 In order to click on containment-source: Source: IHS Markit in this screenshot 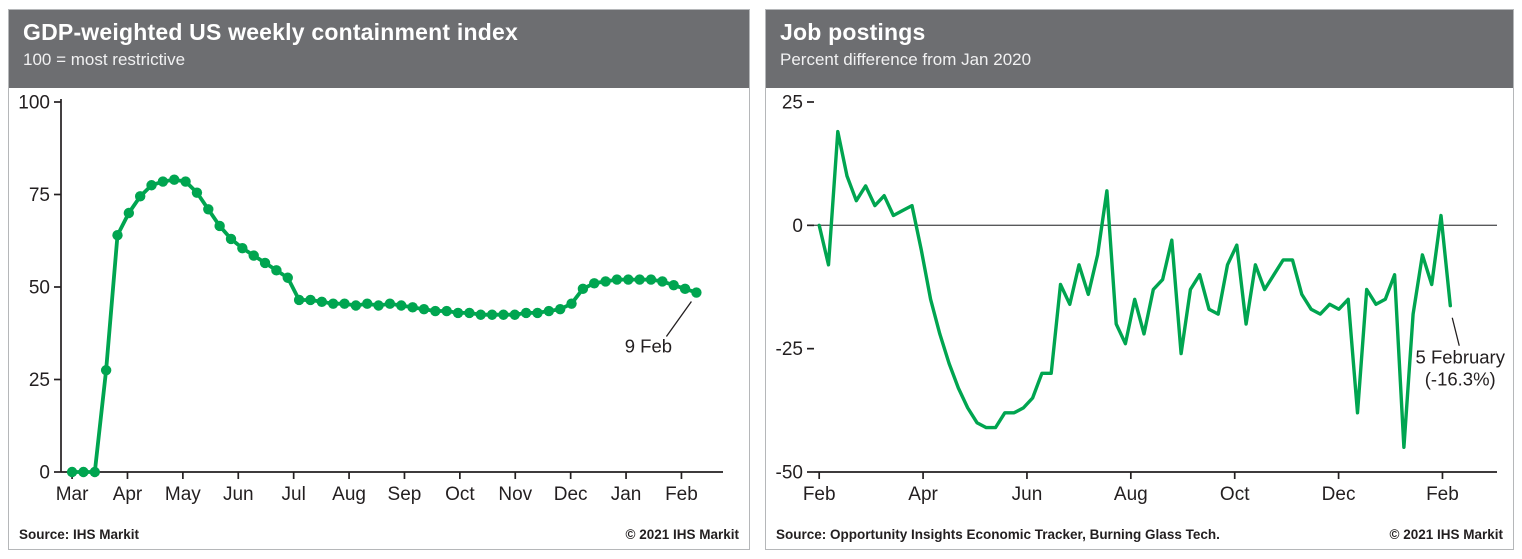, I will do `click(79, 534)`.